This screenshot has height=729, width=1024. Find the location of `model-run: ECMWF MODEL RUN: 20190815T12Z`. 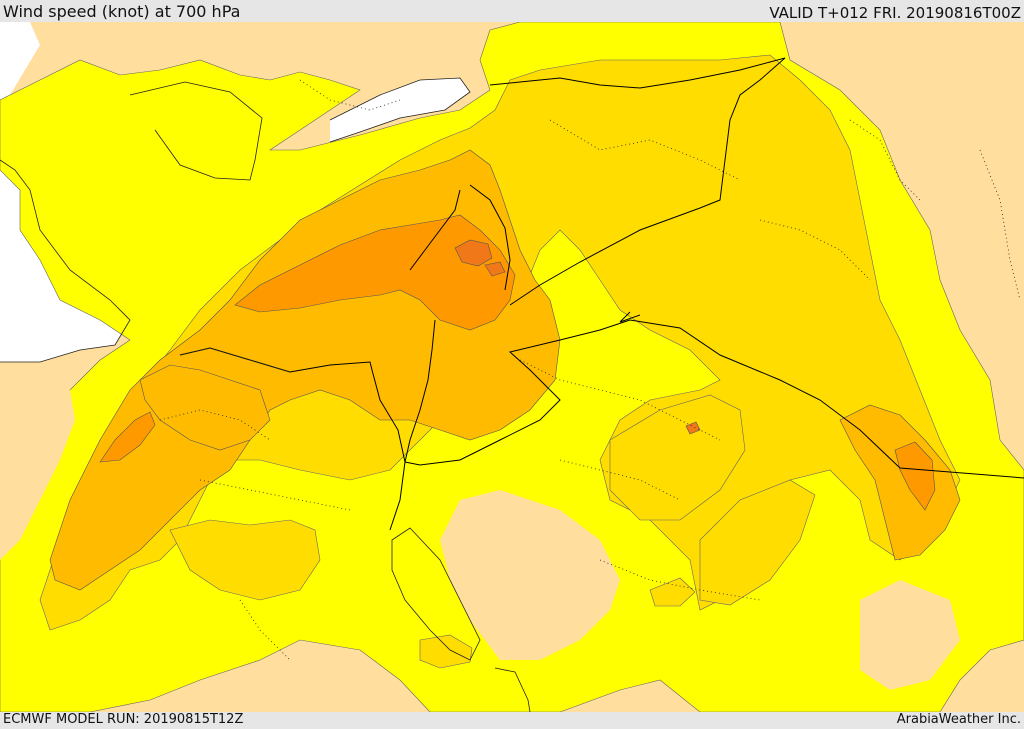

model-run: ECMWF MODEL RUN: 20190815T12Z is located at coordinates (123, 719).